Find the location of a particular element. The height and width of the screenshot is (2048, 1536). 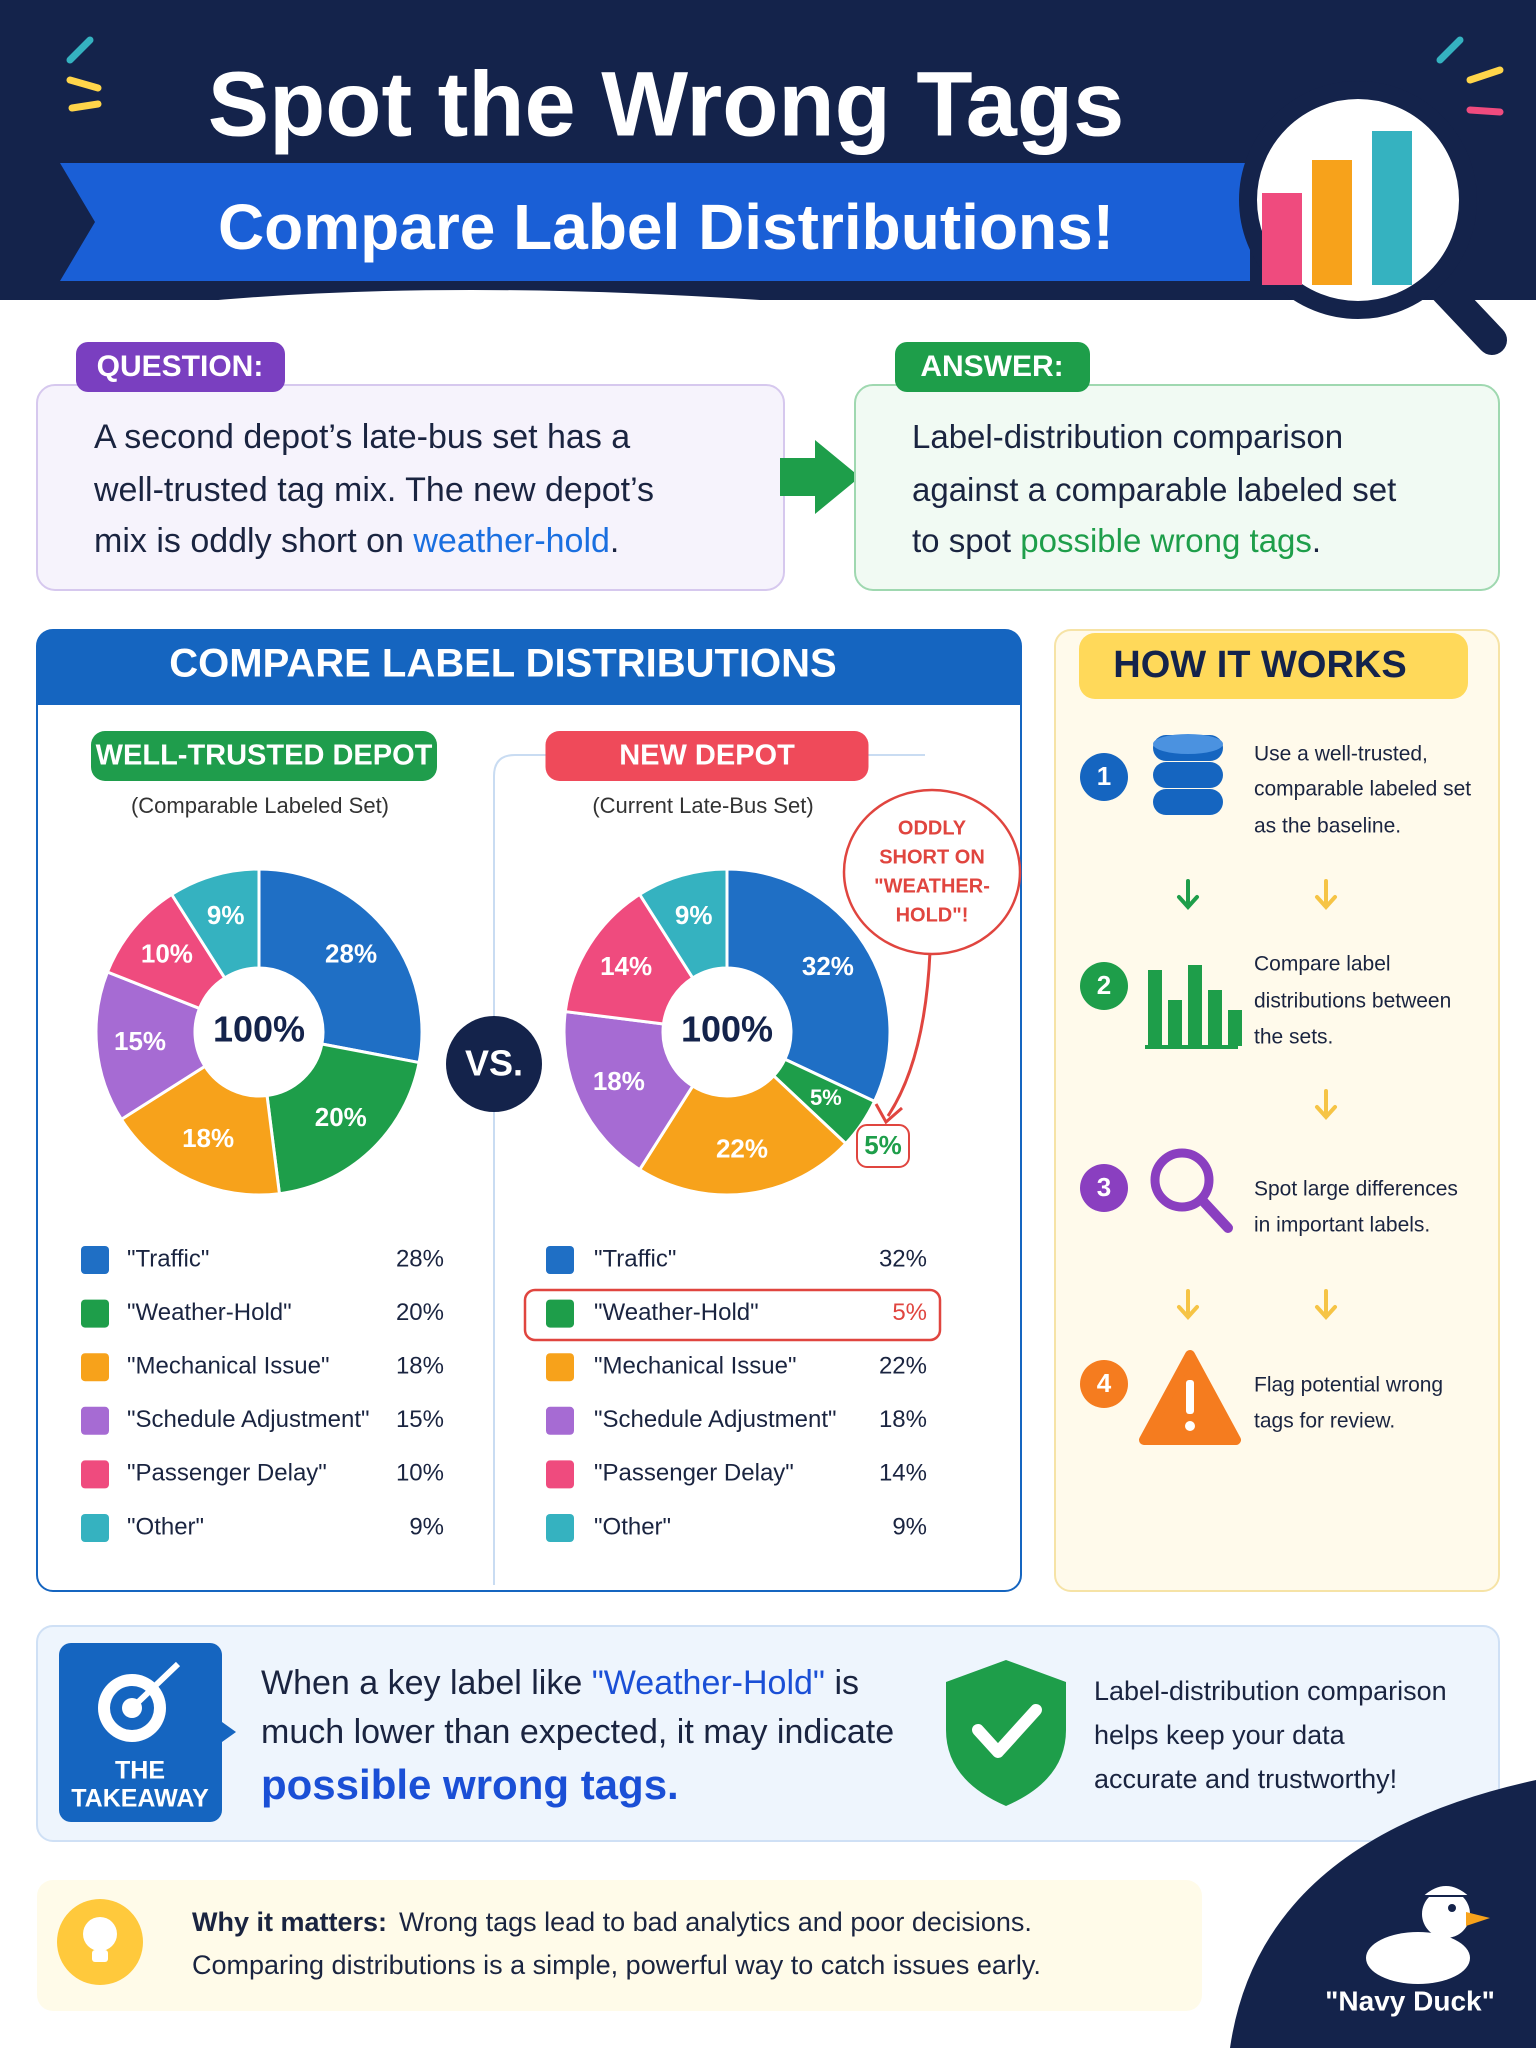

question-line: A second depot’s late-bus set has a is located at coordinates (362, 437).